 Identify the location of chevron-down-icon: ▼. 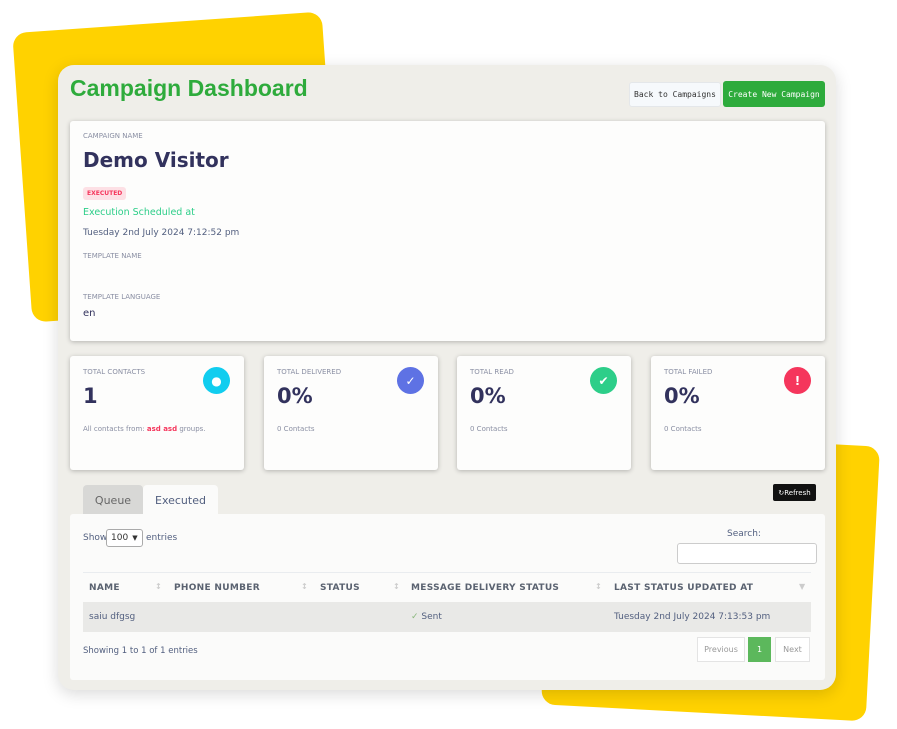
(135, 538).